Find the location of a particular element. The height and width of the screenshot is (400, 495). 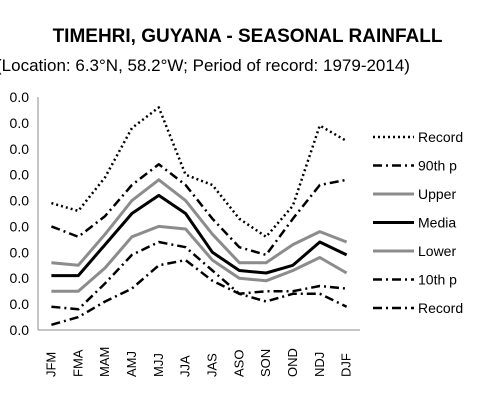

x-tick-label: JAS is located at coordinates (211, 365).